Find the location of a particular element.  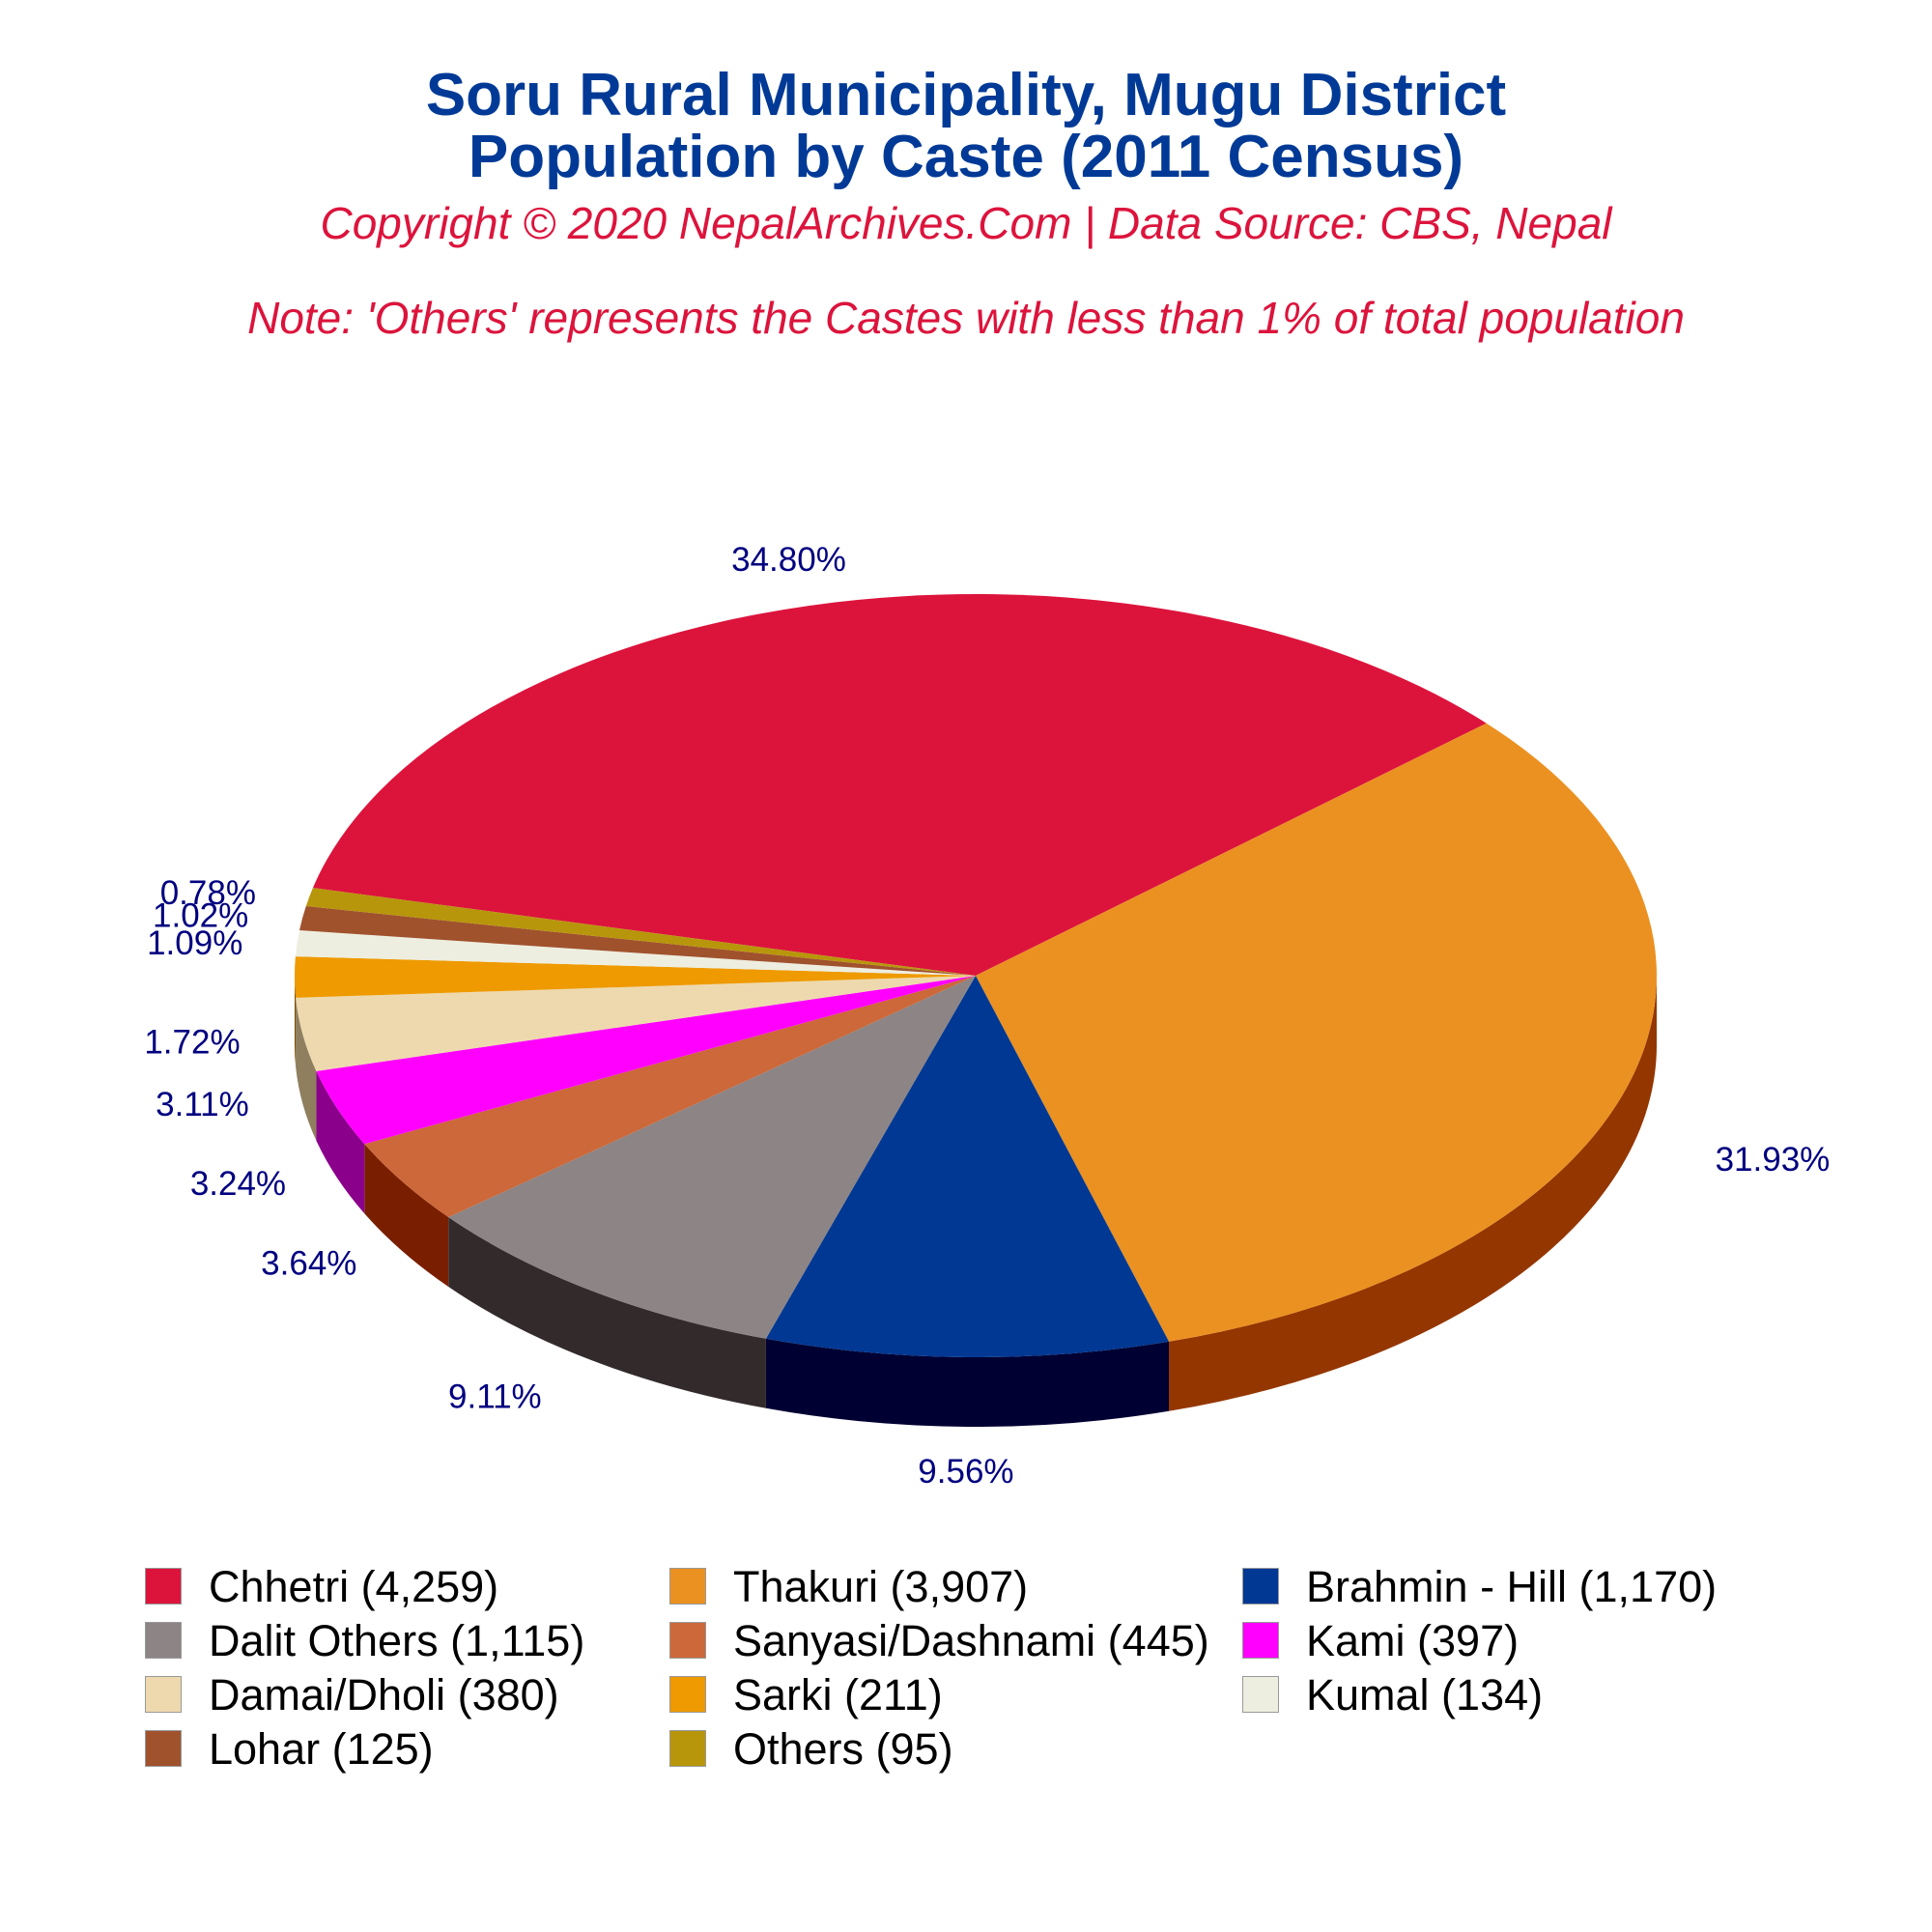

legend-label: Dalit Others (1,115) is located at coordinates (397, 1640).